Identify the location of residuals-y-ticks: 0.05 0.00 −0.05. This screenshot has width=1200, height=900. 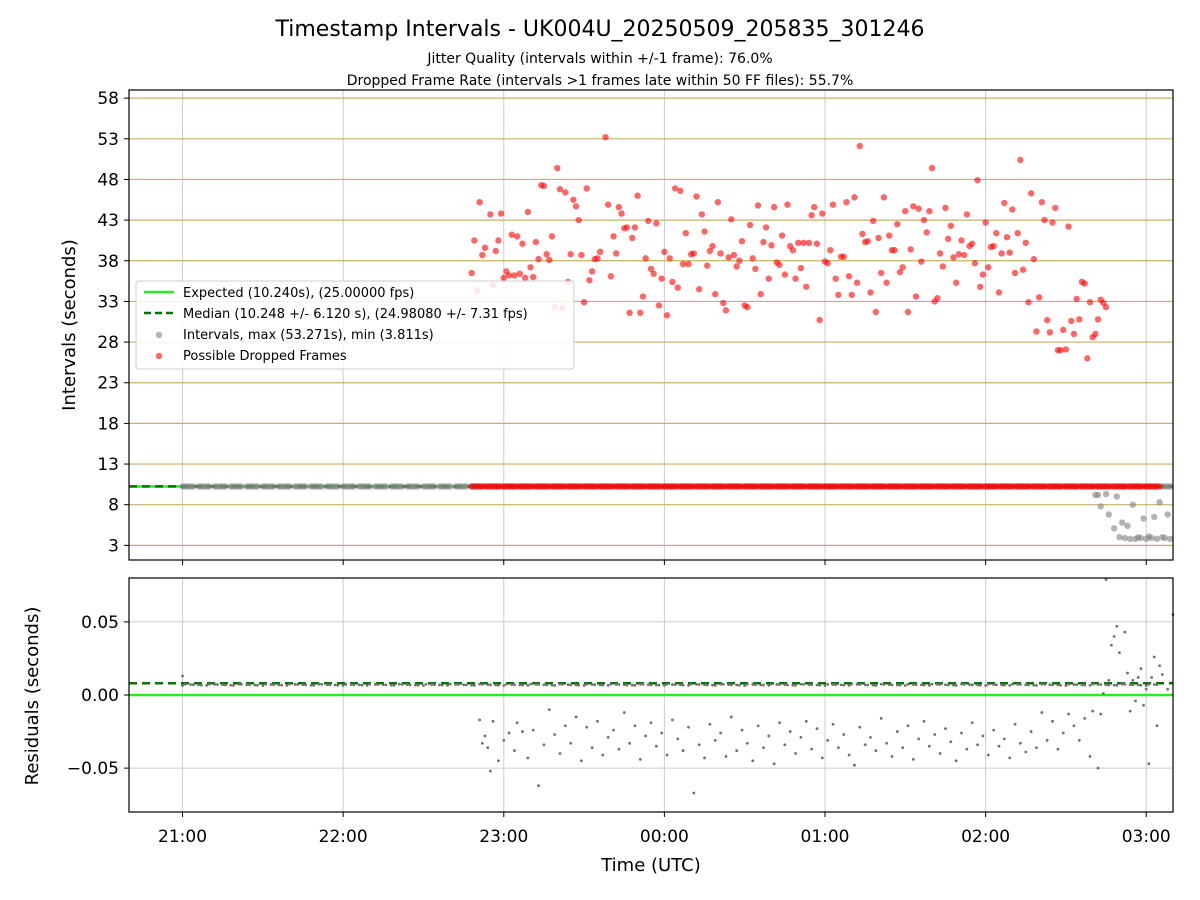
(98, 696).